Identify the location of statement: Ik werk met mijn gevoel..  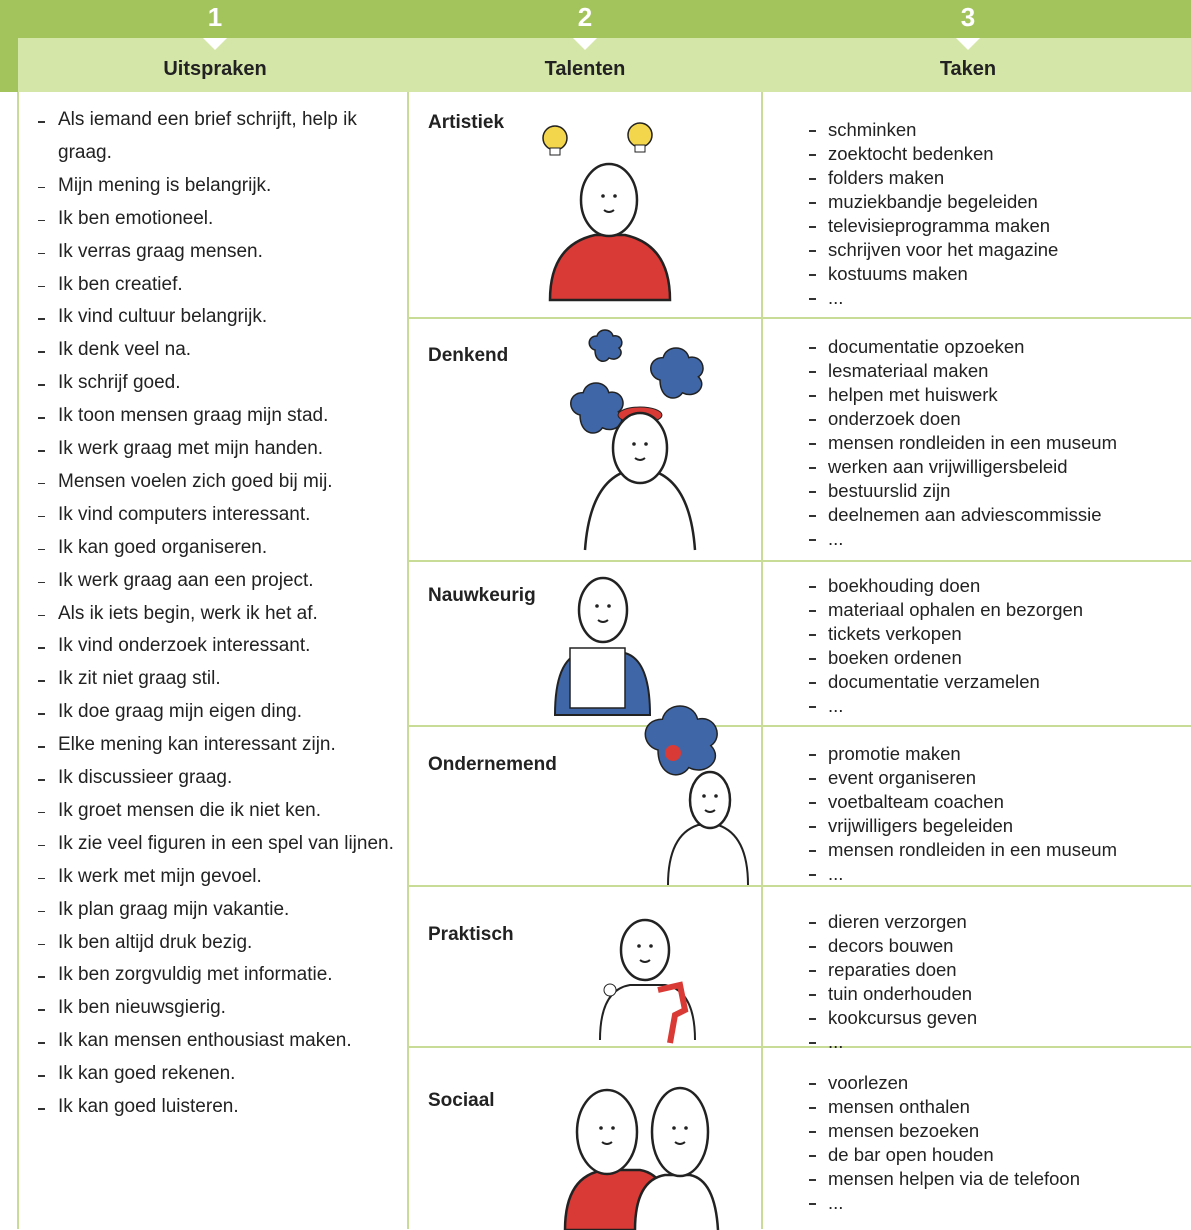
(160, 876).